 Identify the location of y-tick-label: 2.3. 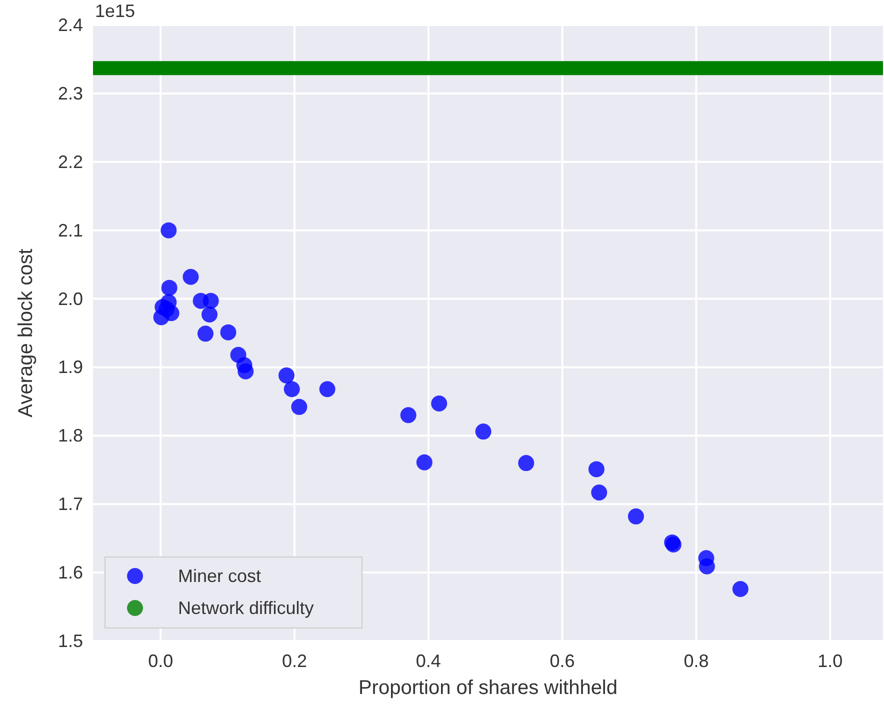
(70, 93).